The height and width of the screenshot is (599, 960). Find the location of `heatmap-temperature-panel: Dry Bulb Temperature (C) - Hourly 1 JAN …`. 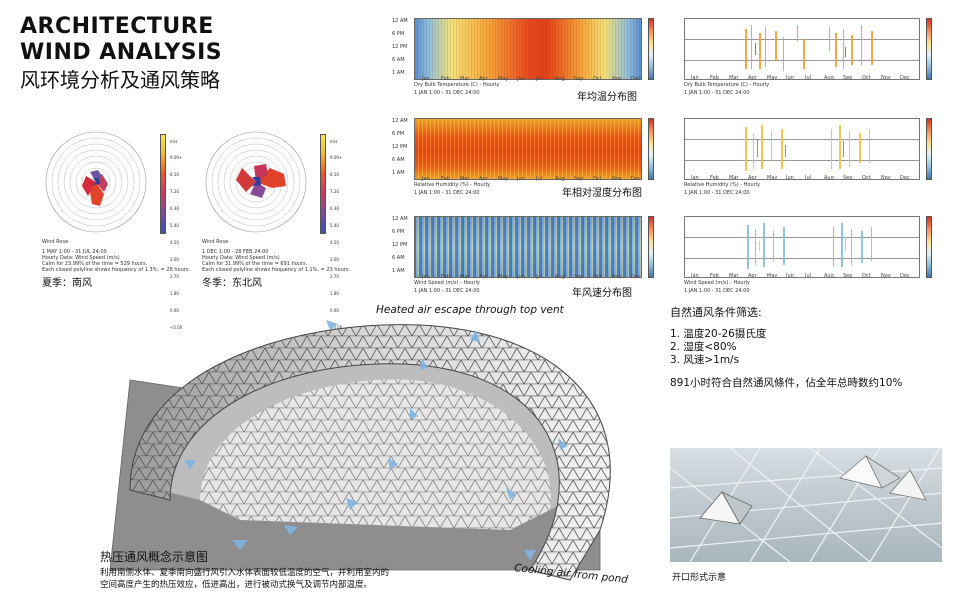

heatmap-temperature-panel: Dry Bulb Temperature (C) - Hourly 1 JAN … is located at coordinates (532, 62).